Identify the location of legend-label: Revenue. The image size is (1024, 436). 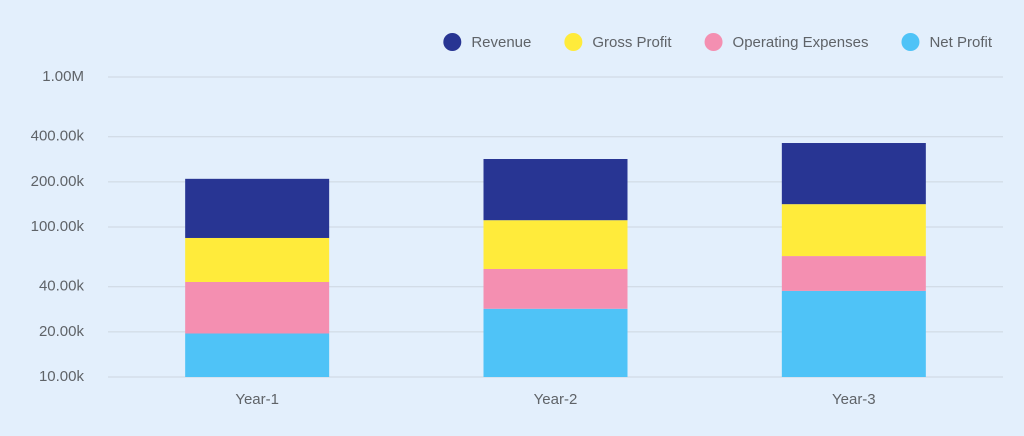
(501, 42).